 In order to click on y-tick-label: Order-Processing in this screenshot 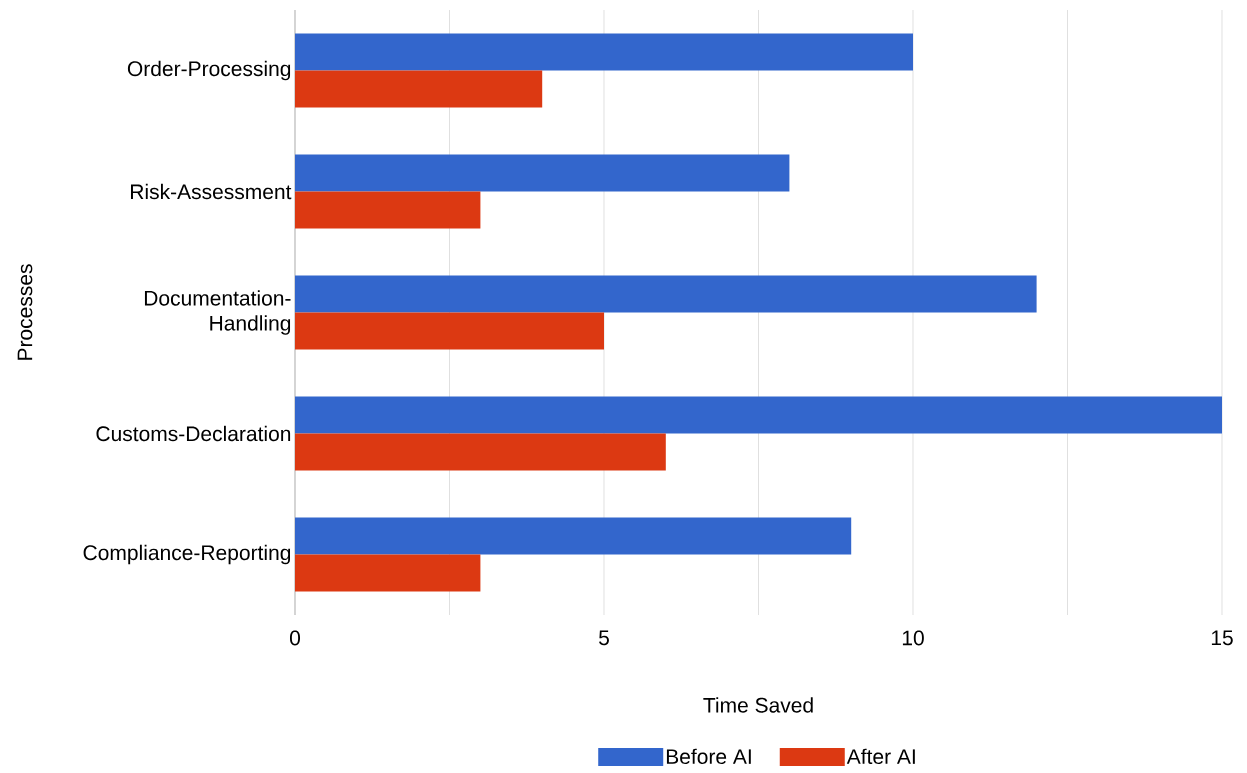, I will do `click(209, 70)`.